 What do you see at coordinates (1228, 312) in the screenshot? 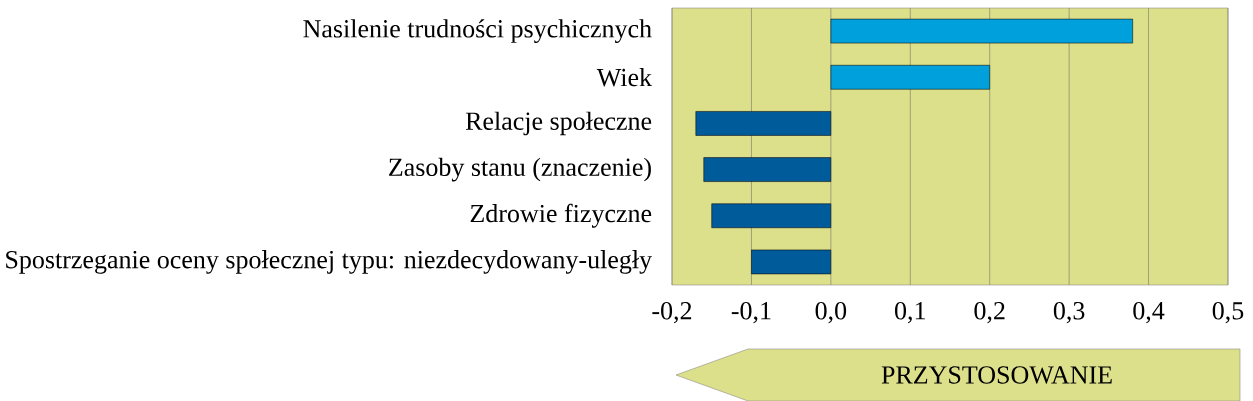
I see `x-tick-label: 0,5` at bounding box center [1228, 312].